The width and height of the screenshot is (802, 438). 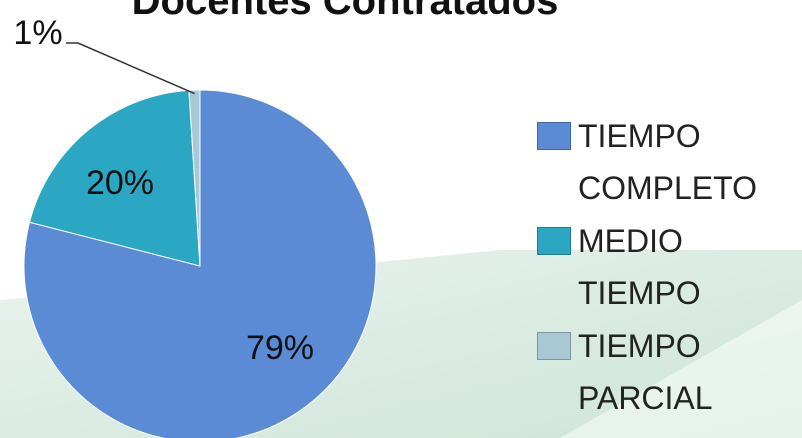 What do you see at coordinates (120, 183) in the screenshot?
I see `data-label: 20%` at bounding box center [120, 183].